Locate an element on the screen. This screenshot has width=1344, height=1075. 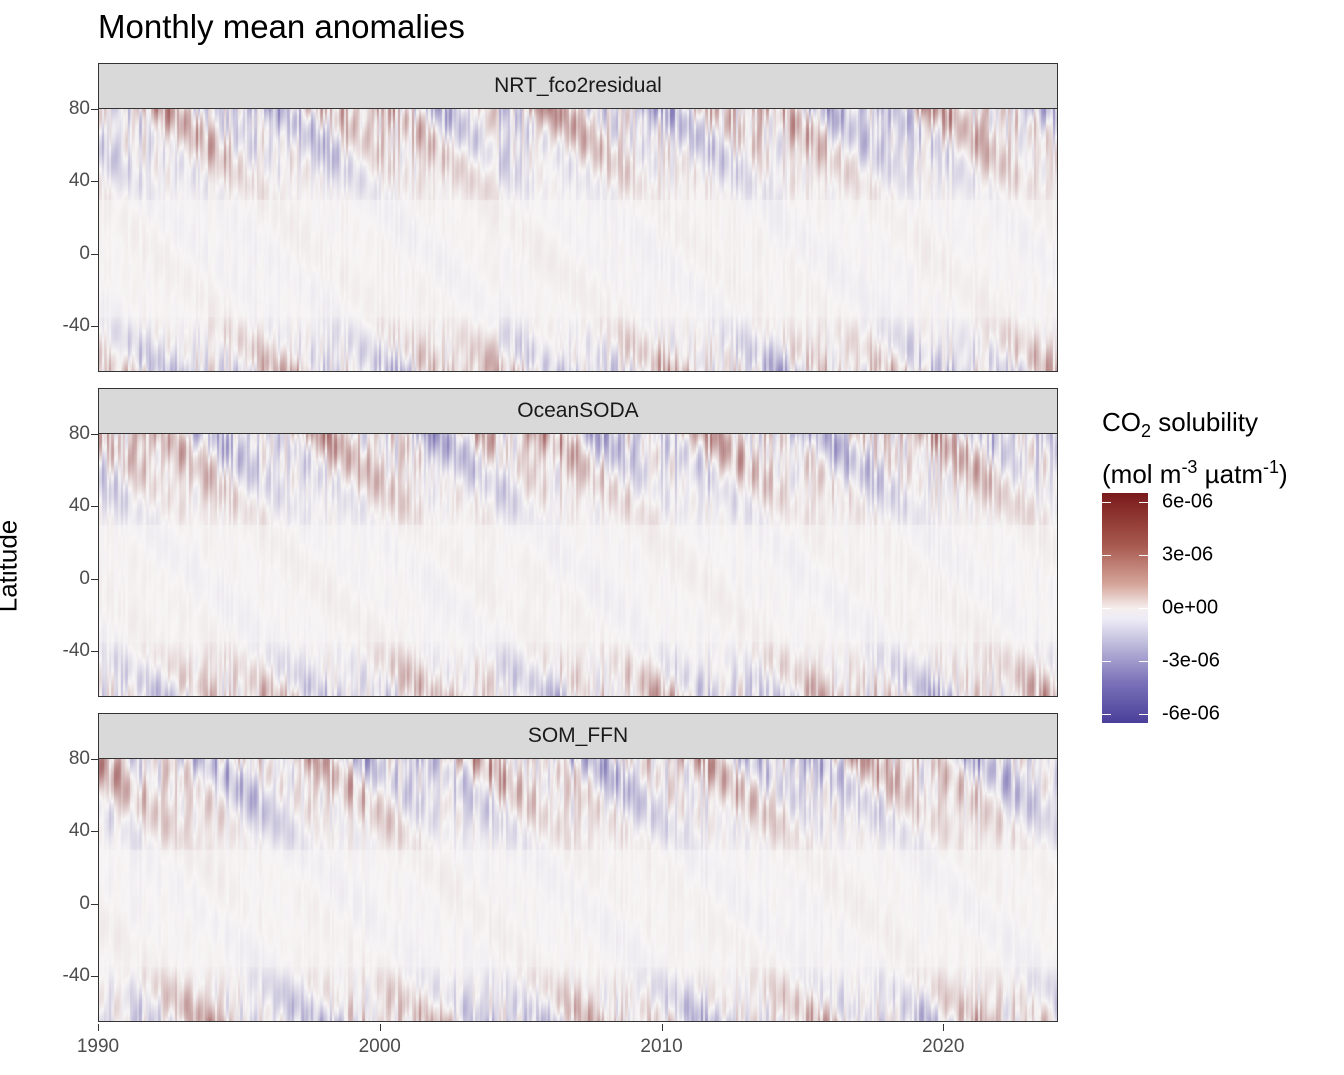
facet-strip-label: OceanSODA is located at coordinates (578, 411).